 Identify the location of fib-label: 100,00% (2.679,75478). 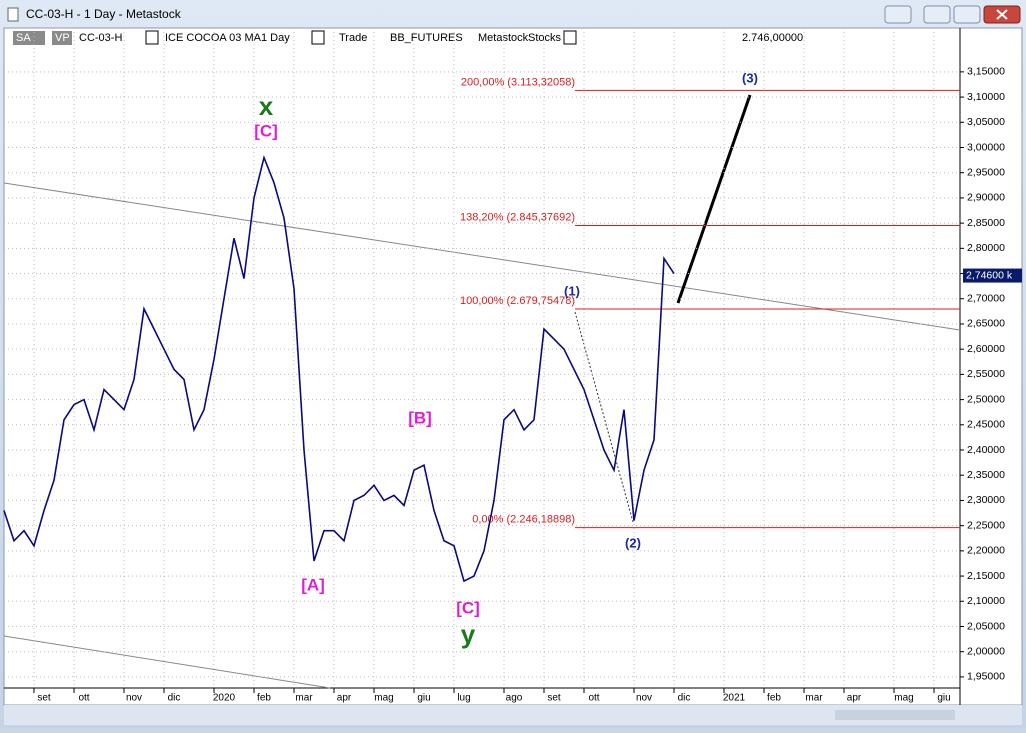
(517, 301).